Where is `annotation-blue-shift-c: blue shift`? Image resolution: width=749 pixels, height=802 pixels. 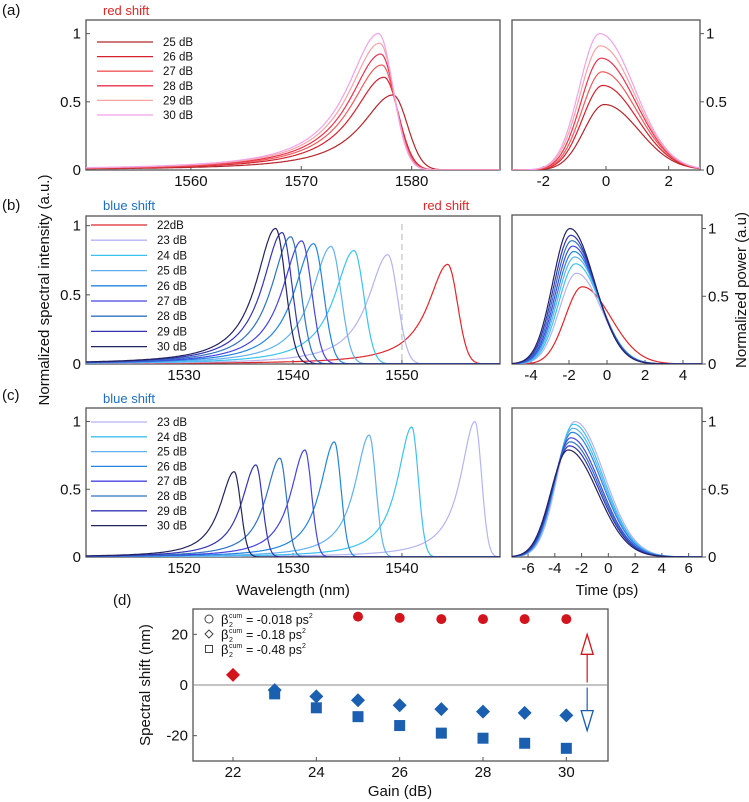 annotation-blue-shift-c: blue shift is located at coordinates (129, 398).